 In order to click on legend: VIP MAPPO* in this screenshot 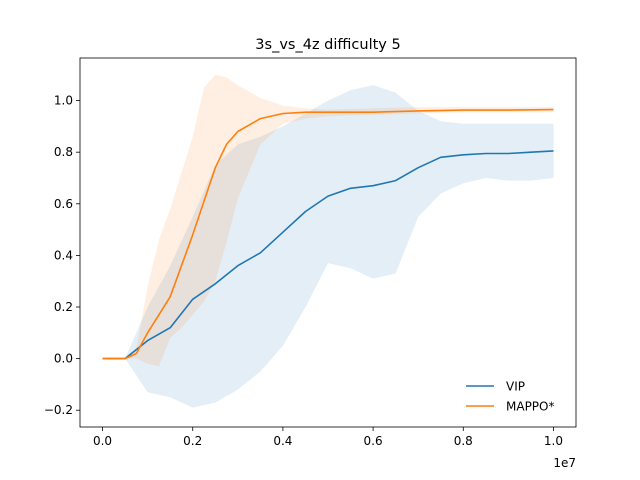, I will do `click(510, 397)`.